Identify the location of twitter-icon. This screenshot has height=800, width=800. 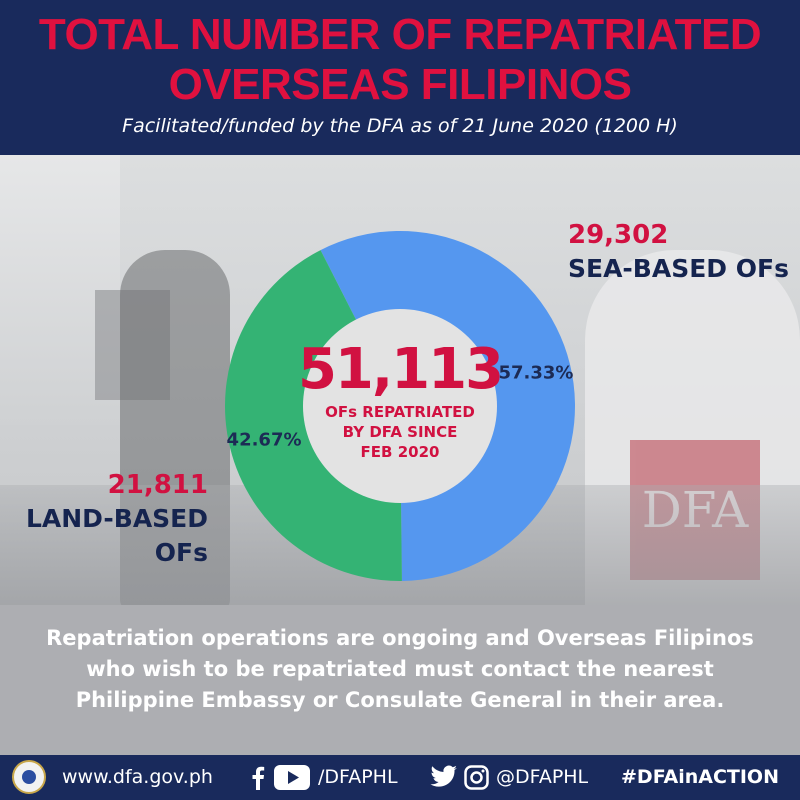
(444, 777).